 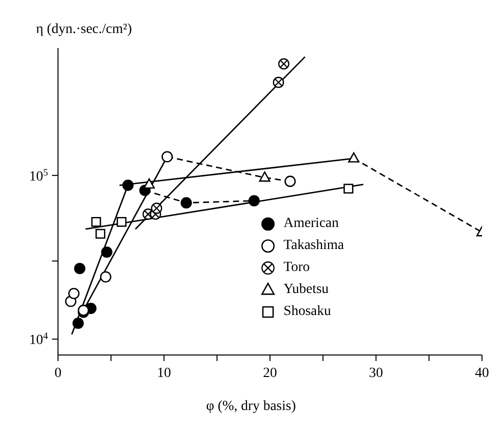 I want to click on x-tick-label: 20, so click(x=270, y=373).